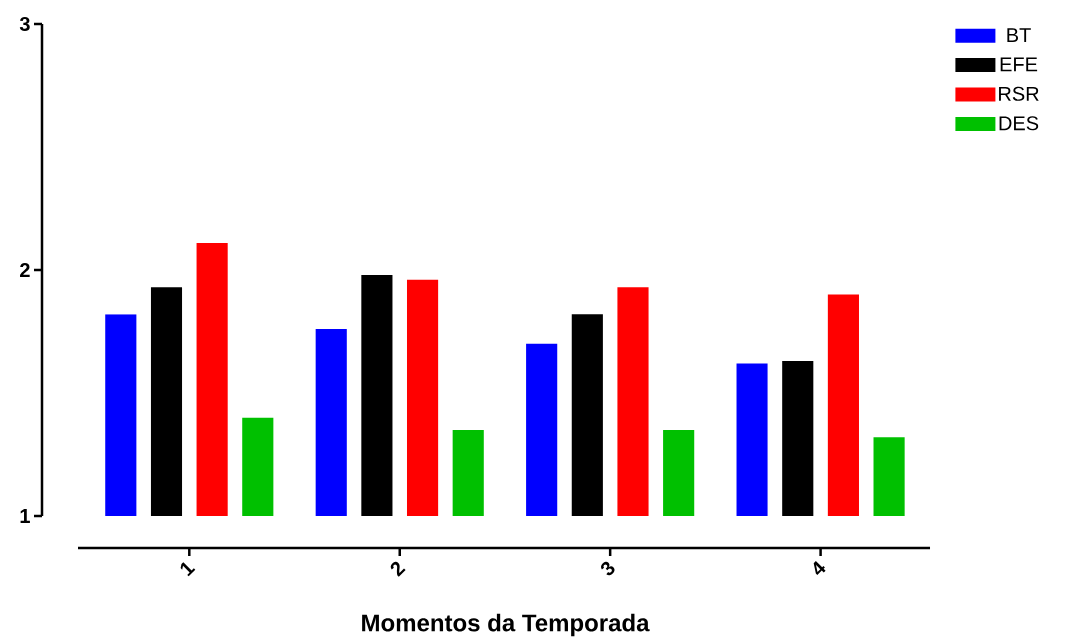  I want to click on x-tick-label: 3, so click(608, 568).